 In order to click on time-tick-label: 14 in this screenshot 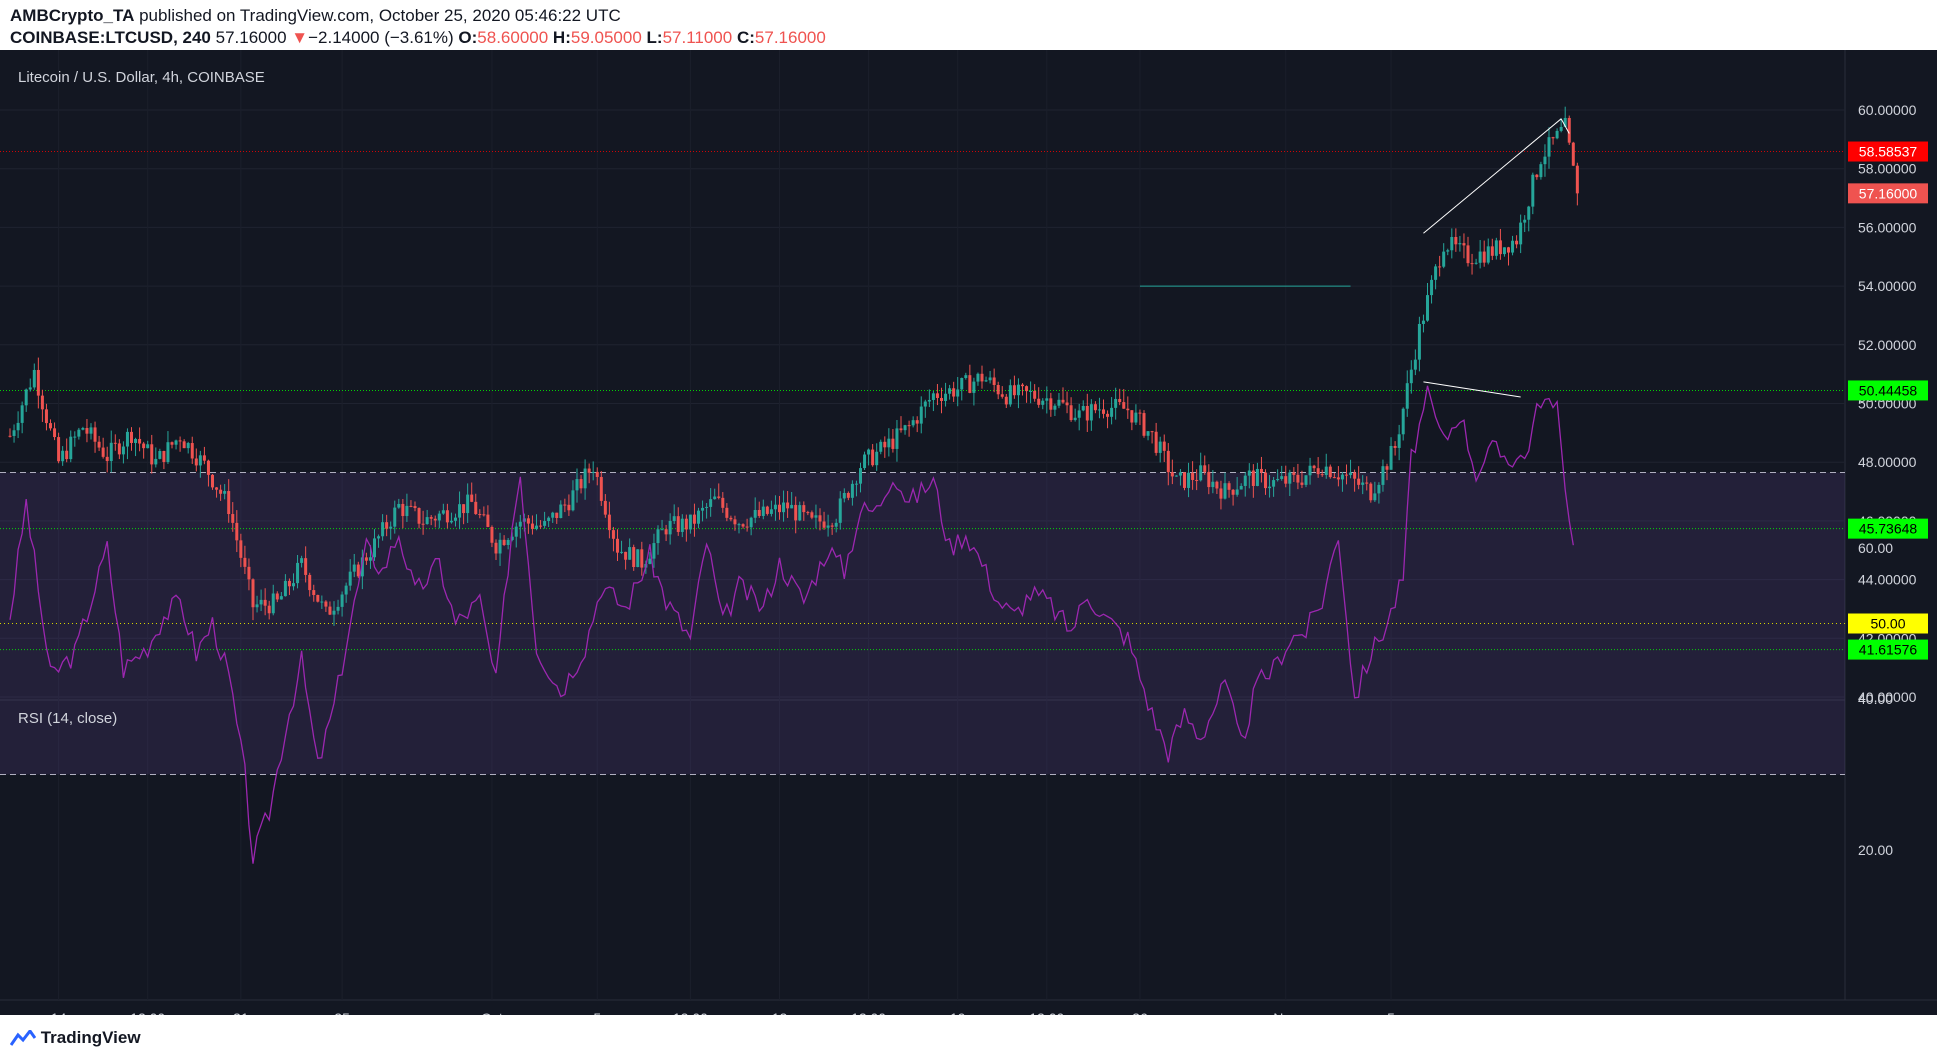, I will do `click(59, 1012)`.